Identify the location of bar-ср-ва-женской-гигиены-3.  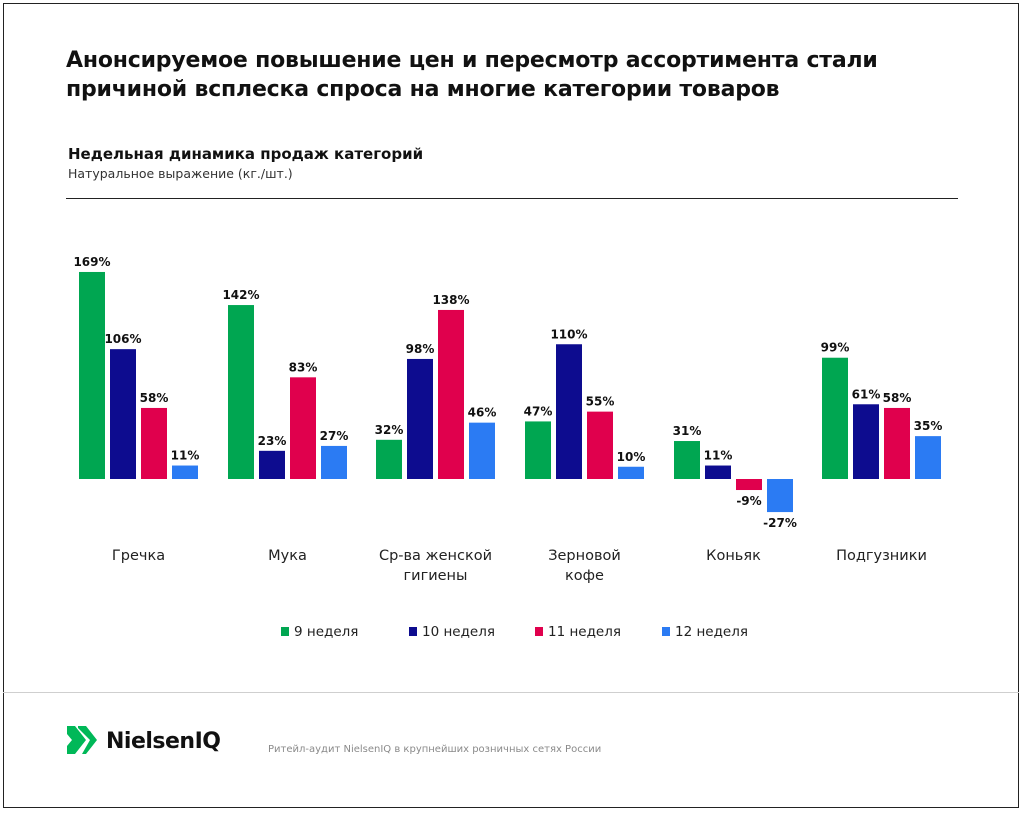
(451, 394).